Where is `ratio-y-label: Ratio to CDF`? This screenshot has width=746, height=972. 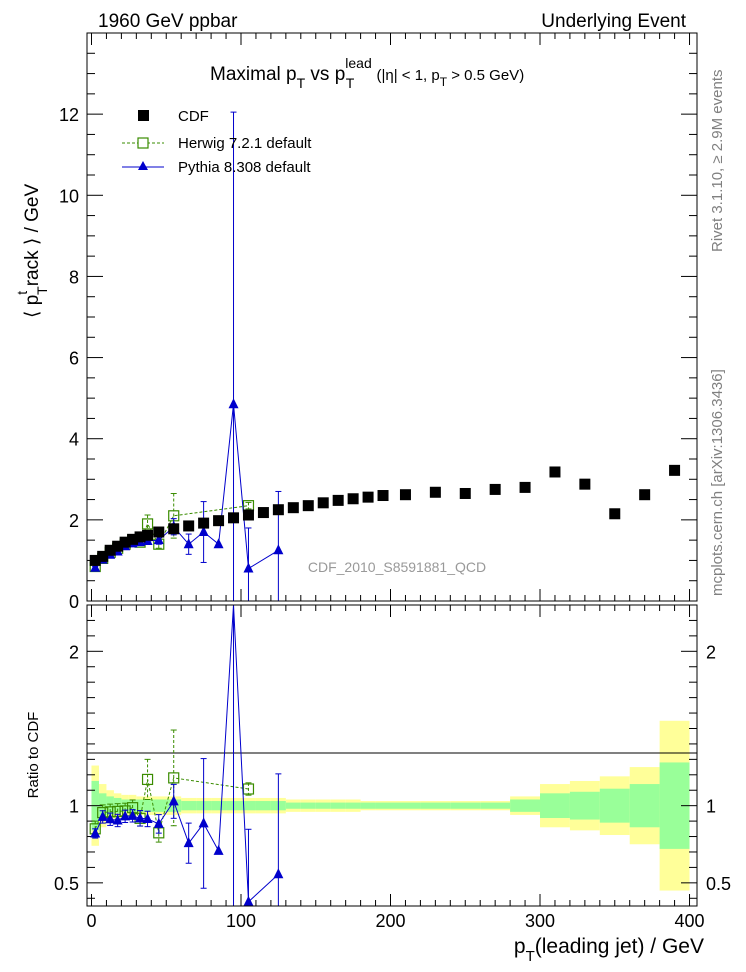 ratio-y-label: Ratio to CDF is located at coordinates (33, 755).